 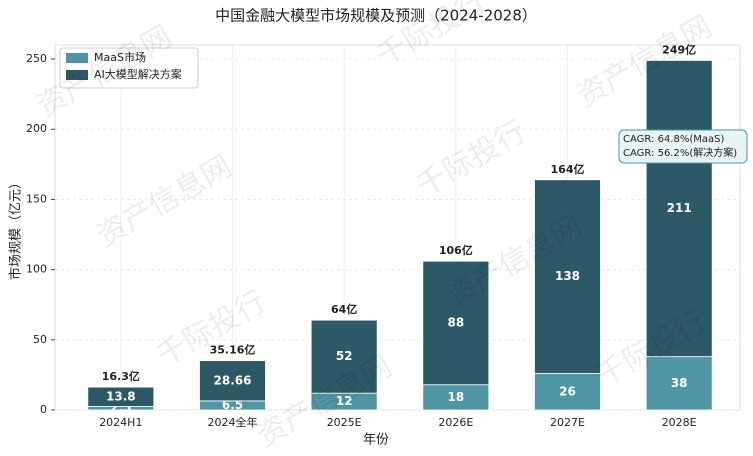 What do you see at coordinates (344, 309) in the screenshot?
I see `total-label: 64亿` at bounding box center [344, 309].